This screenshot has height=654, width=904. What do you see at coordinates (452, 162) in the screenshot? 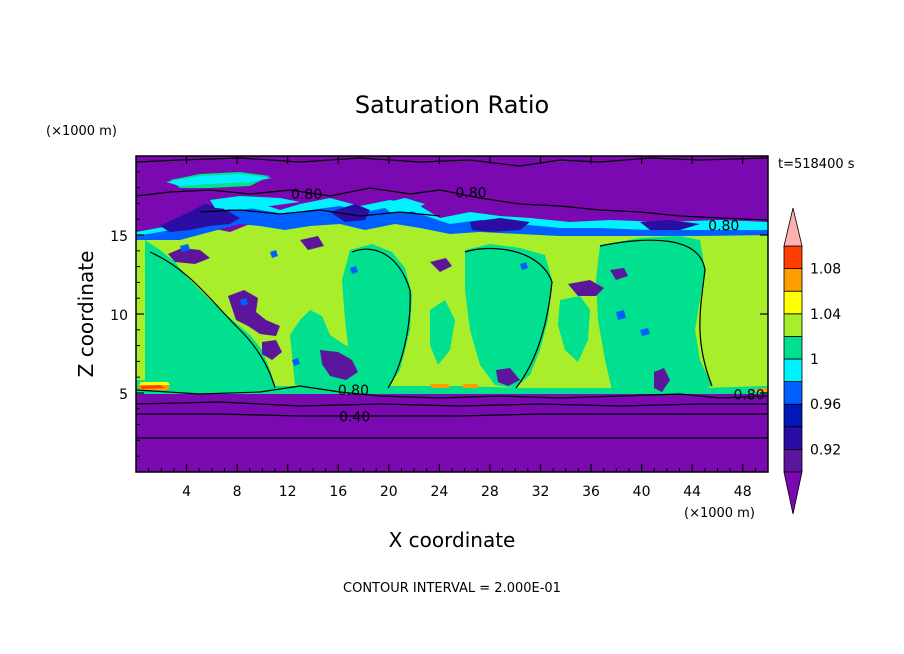
I see `contour-080-top` at bounding box center [452, 162].